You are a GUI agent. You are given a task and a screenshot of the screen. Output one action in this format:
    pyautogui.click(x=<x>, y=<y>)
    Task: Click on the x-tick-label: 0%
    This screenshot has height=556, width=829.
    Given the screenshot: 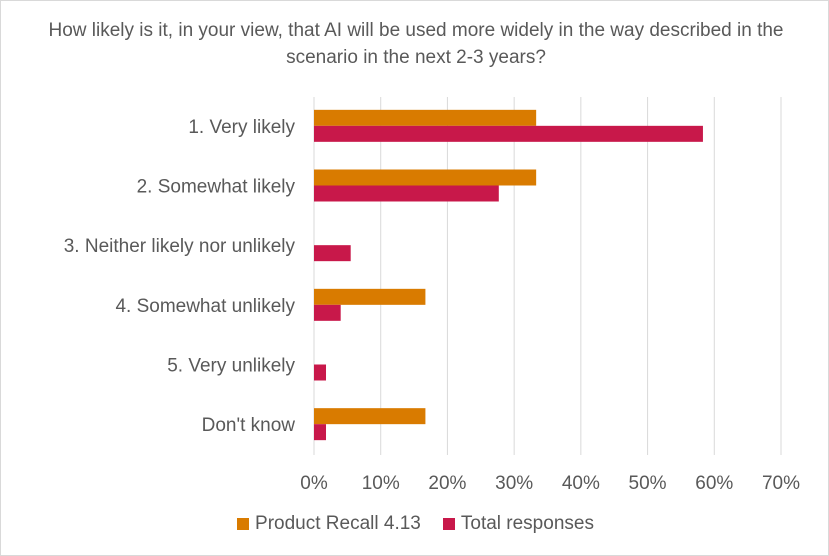 What is the action you would take?
    pyautogui.click(x=314, y=483)
    